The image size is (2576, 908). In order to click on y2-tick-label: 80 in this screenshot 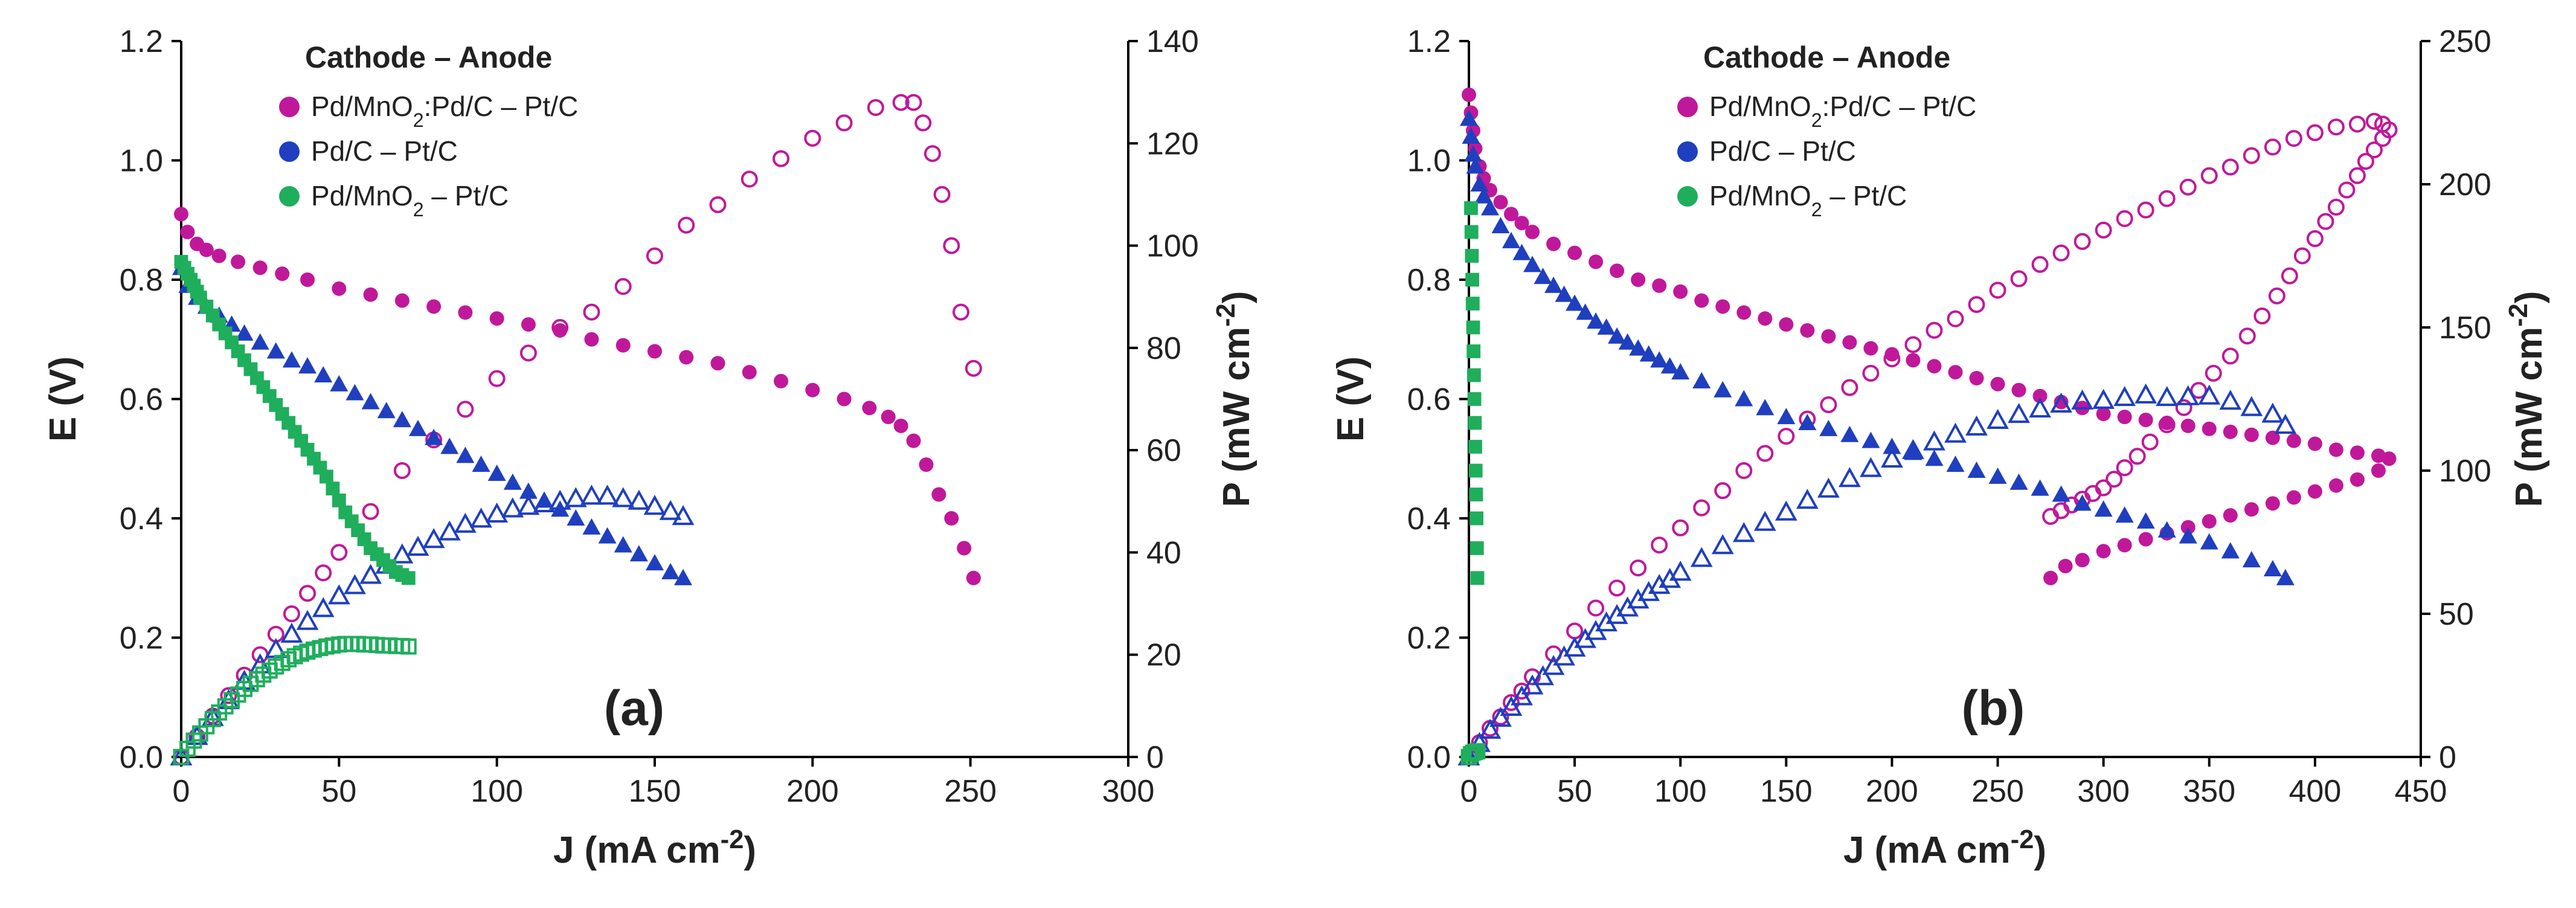, I will do `click(1163, 348)`.